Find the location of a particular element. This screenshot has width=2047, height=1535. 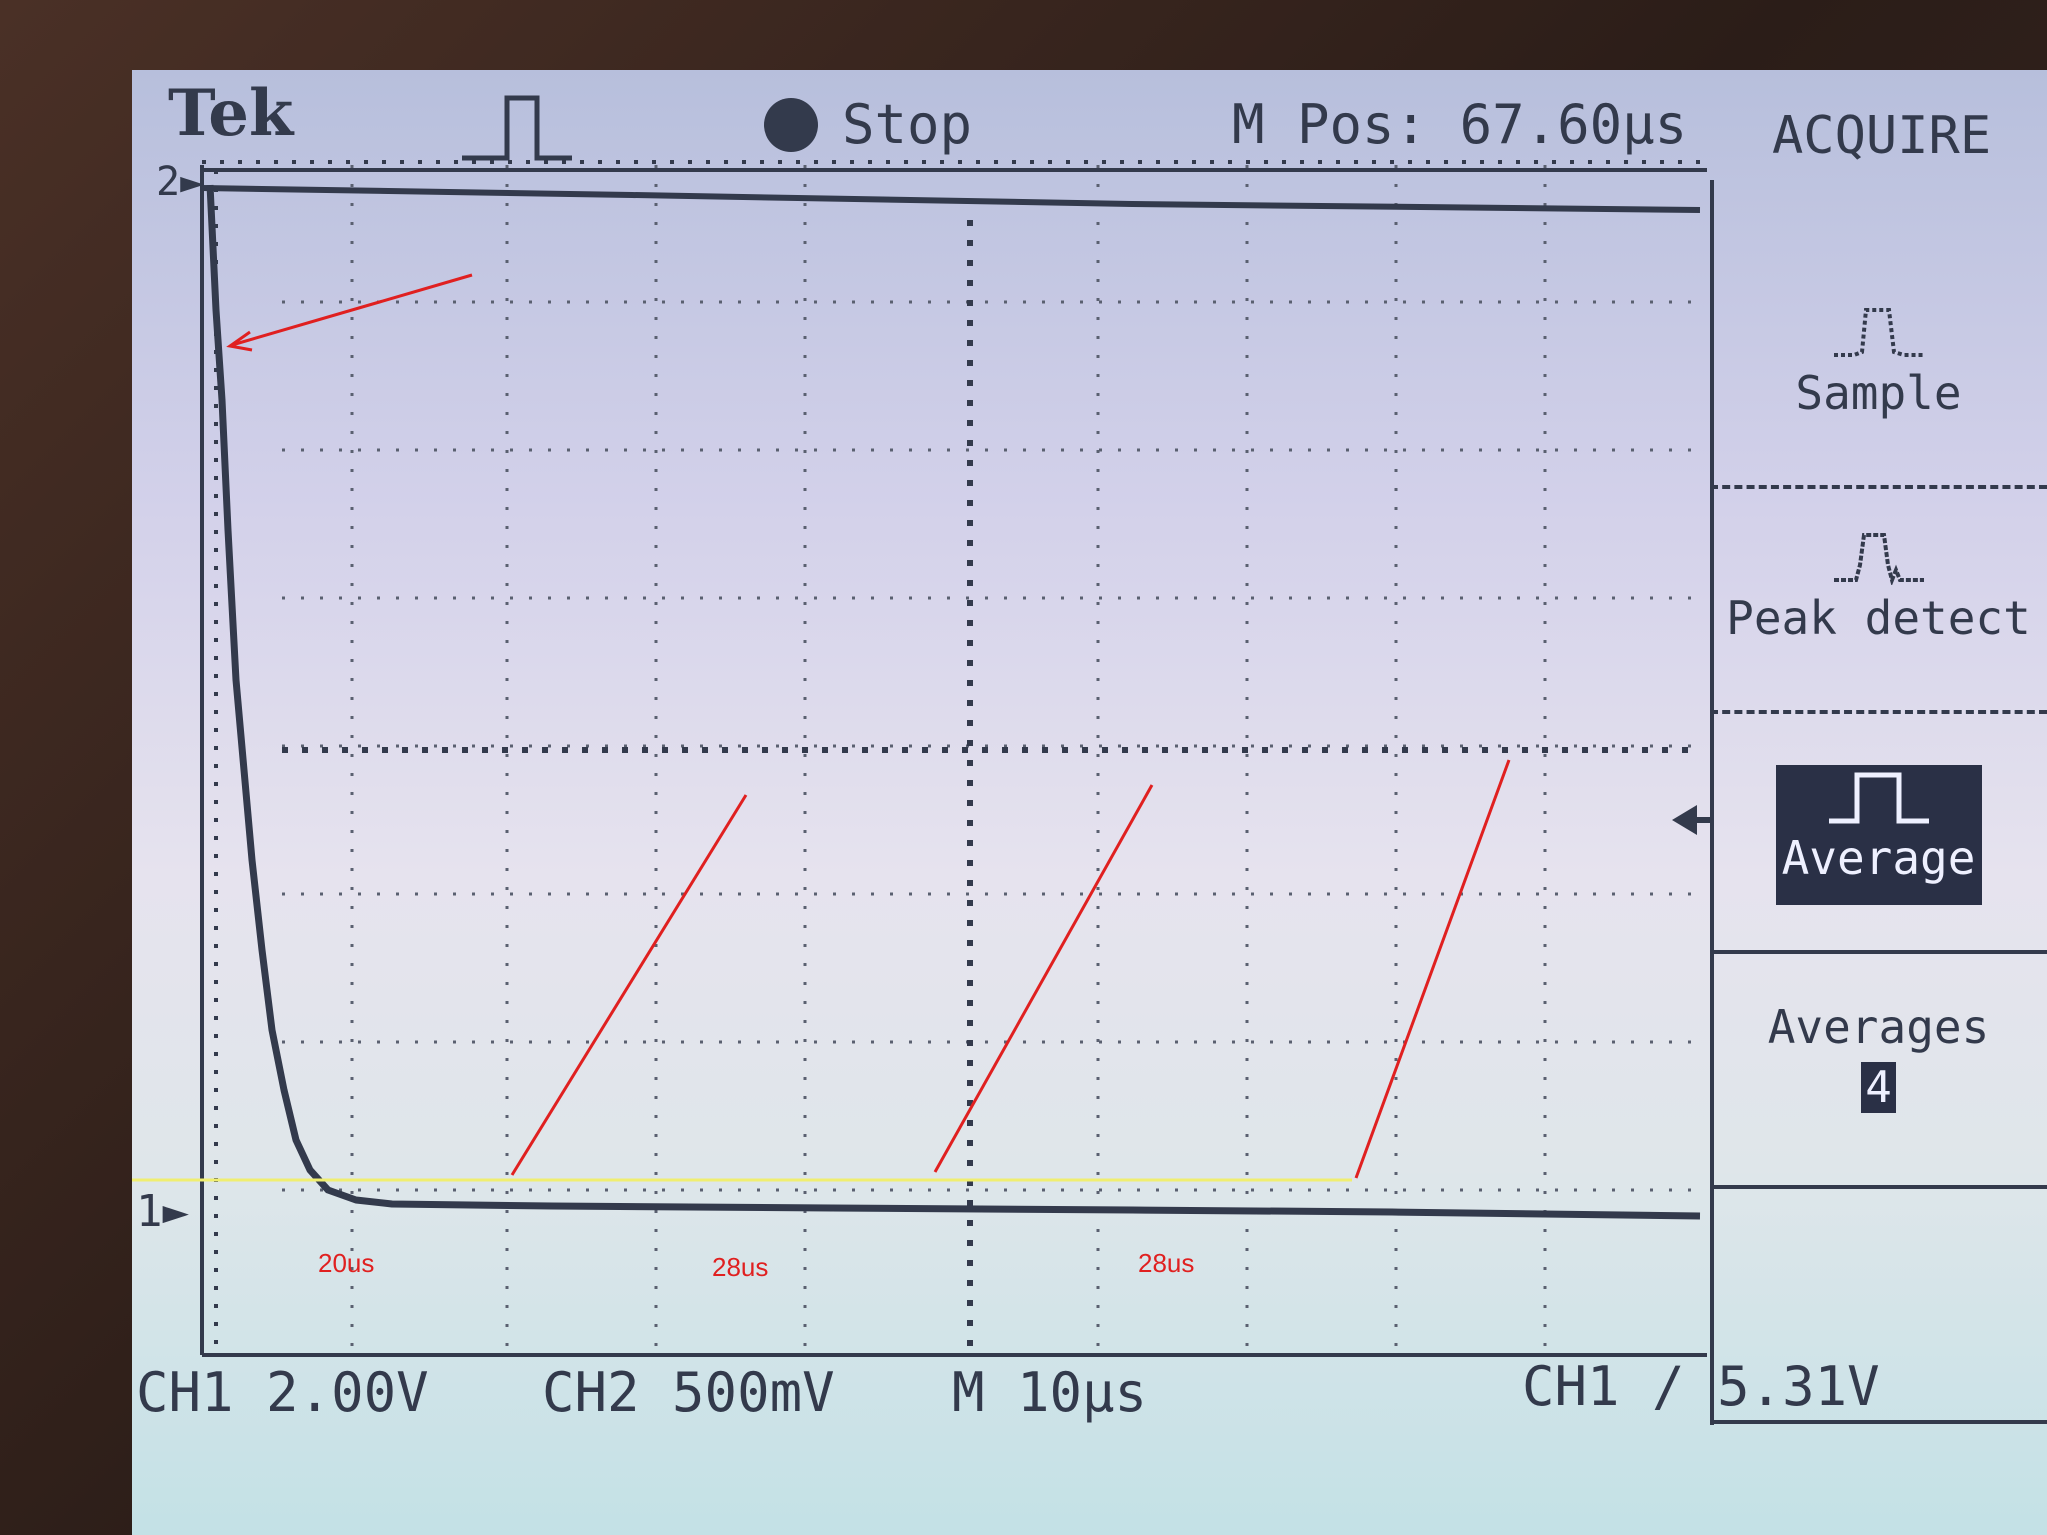

trigger-edge-icon is located at coordinates (517, 128).